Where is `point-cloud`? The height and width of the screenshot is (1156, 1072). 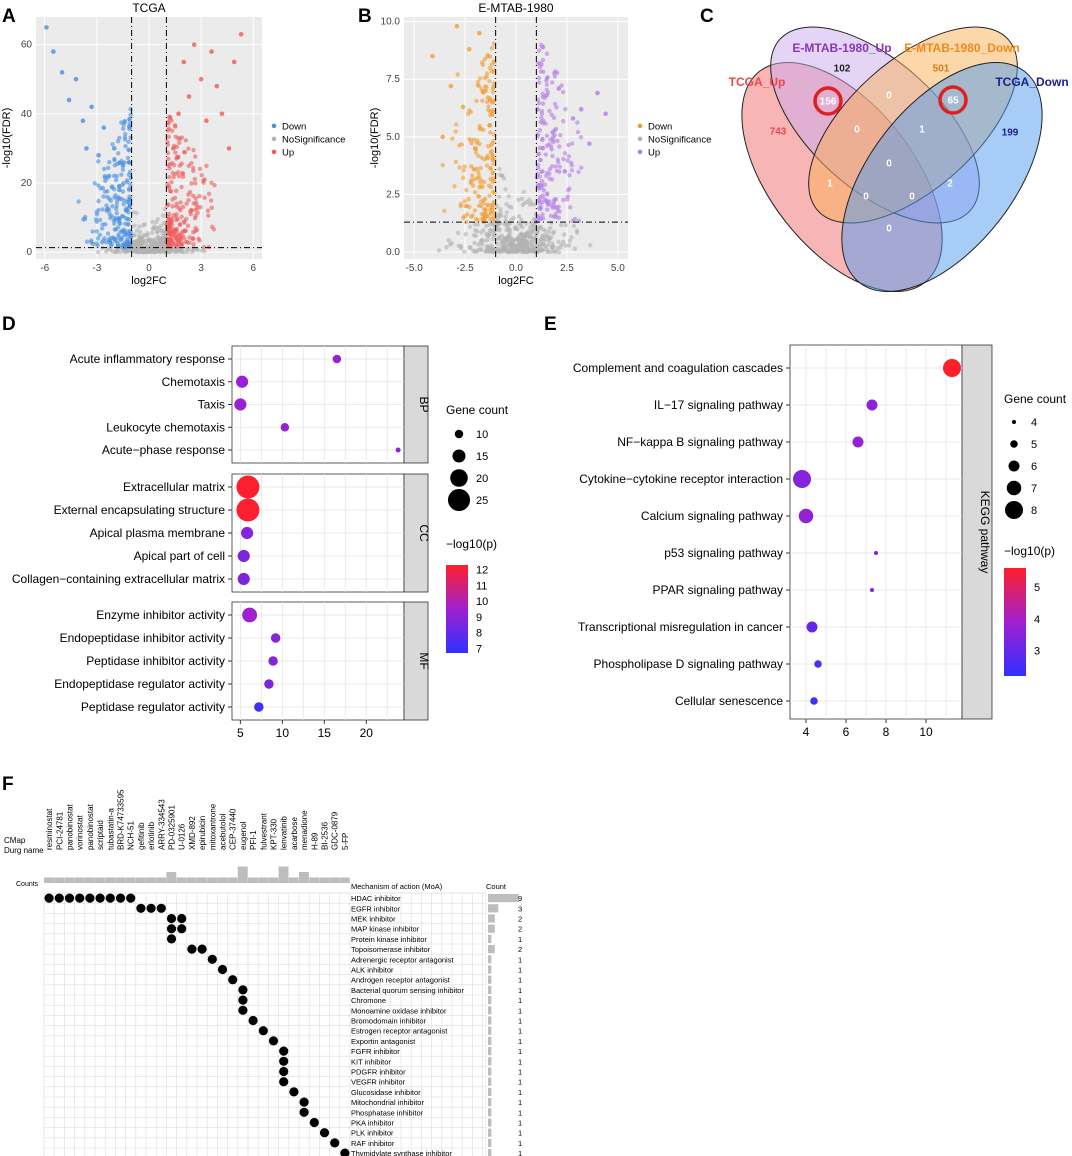 point-cloud is located at coordinates (146, 180).